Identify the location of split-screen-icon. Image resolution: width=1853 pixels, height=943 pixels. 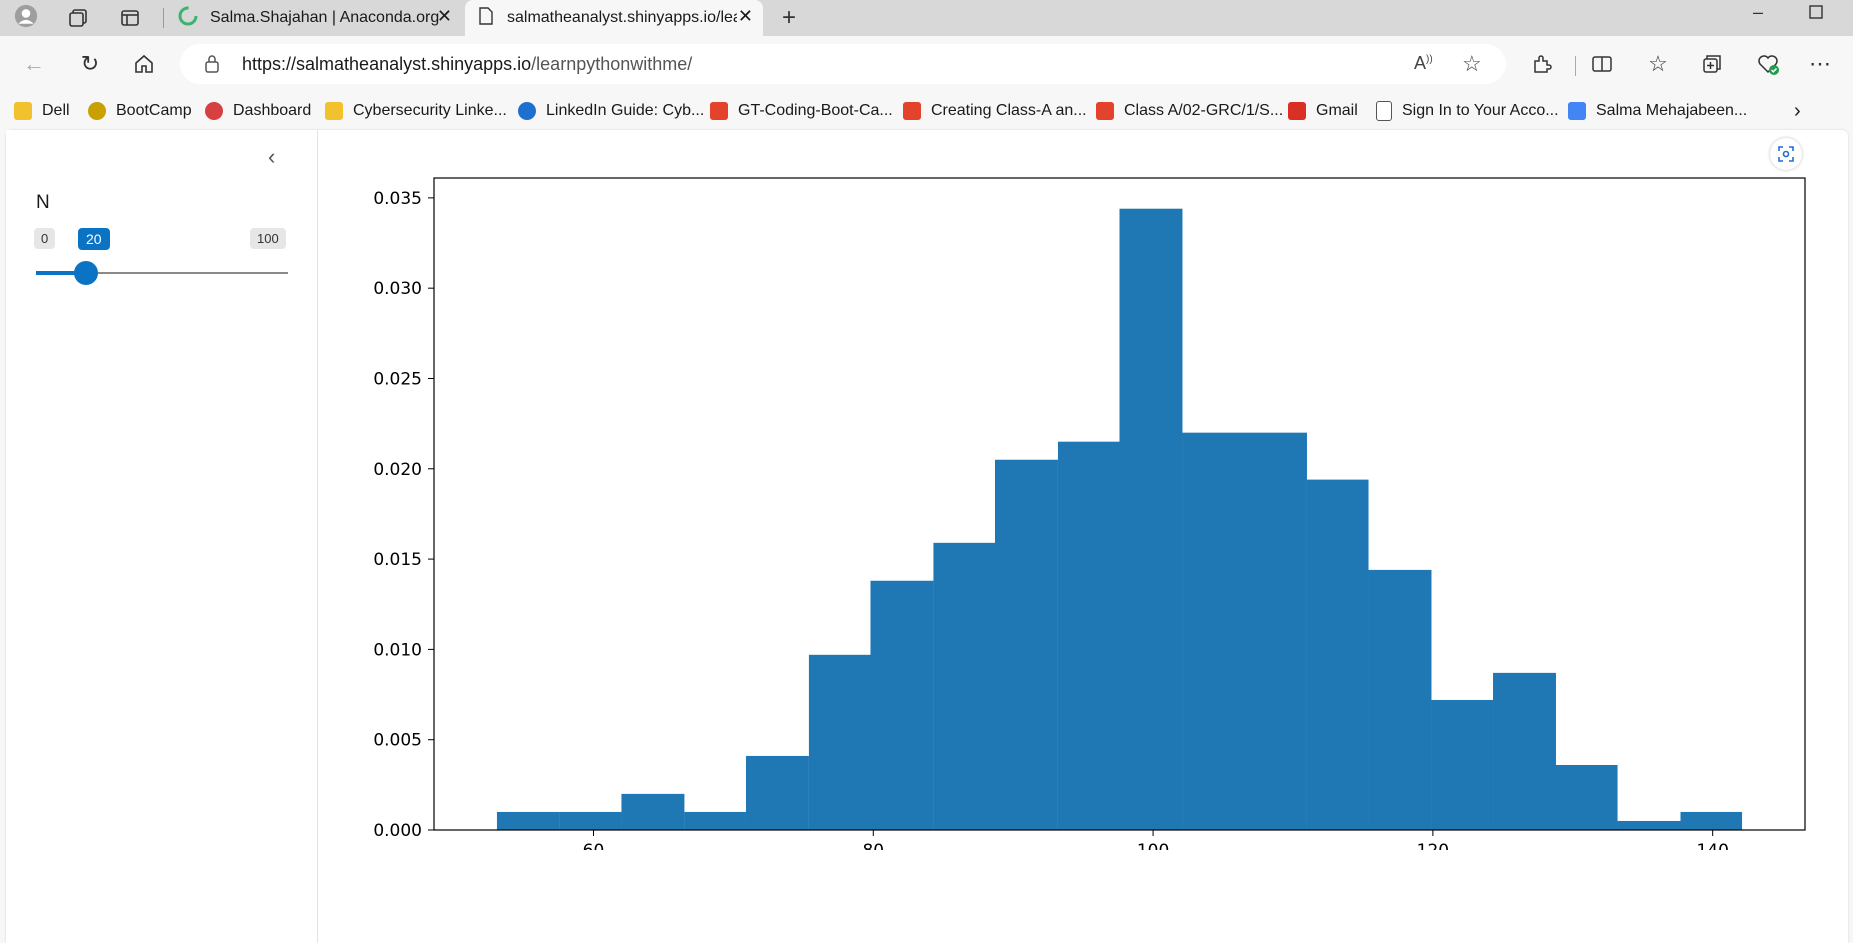
(1602, 64).